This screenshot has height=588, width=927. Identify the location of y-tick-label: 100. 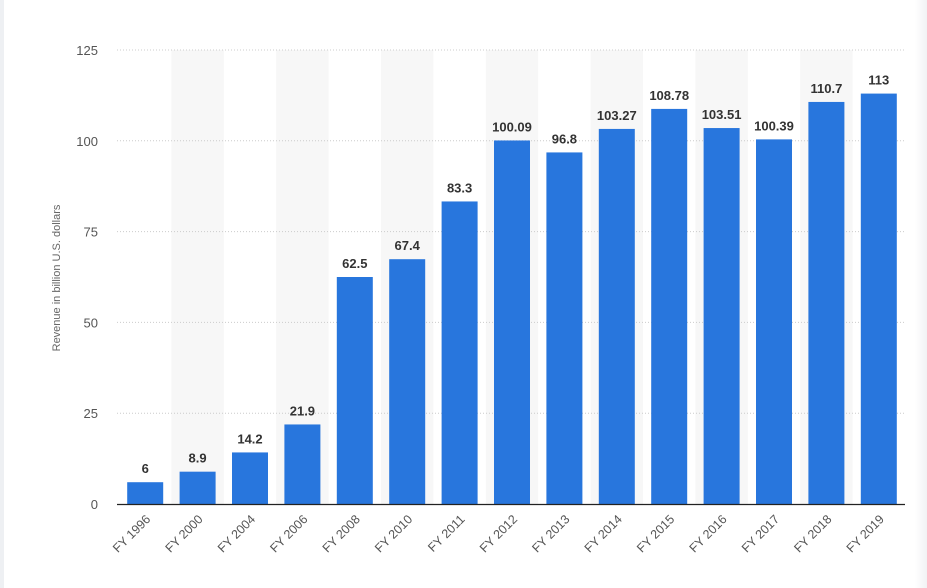
(87, 141).